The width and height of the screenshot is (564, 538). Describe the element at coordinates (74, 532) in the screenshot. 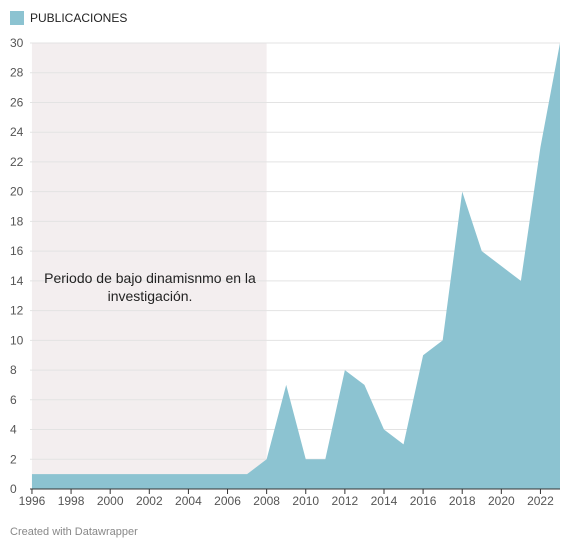

I see `footer-credit: Created with Datawrapper` at that location.